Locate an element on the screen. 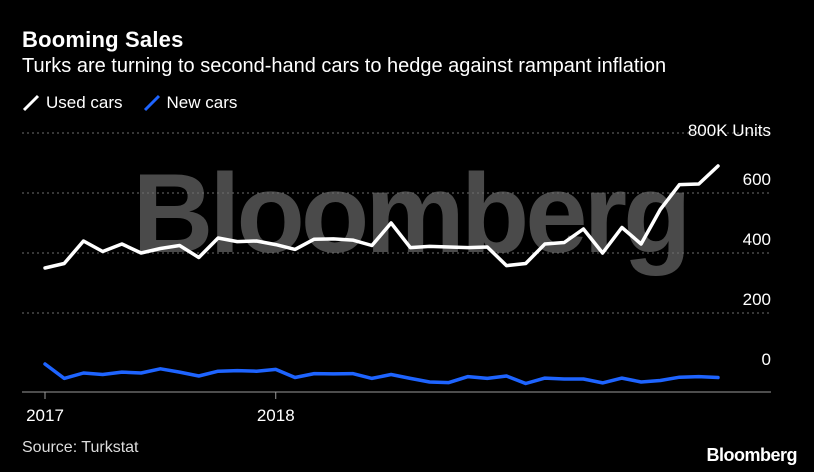 This screenshot has width=814, height=472. x-tick-label-2017: 2017 is located at coordinates (45, 415).